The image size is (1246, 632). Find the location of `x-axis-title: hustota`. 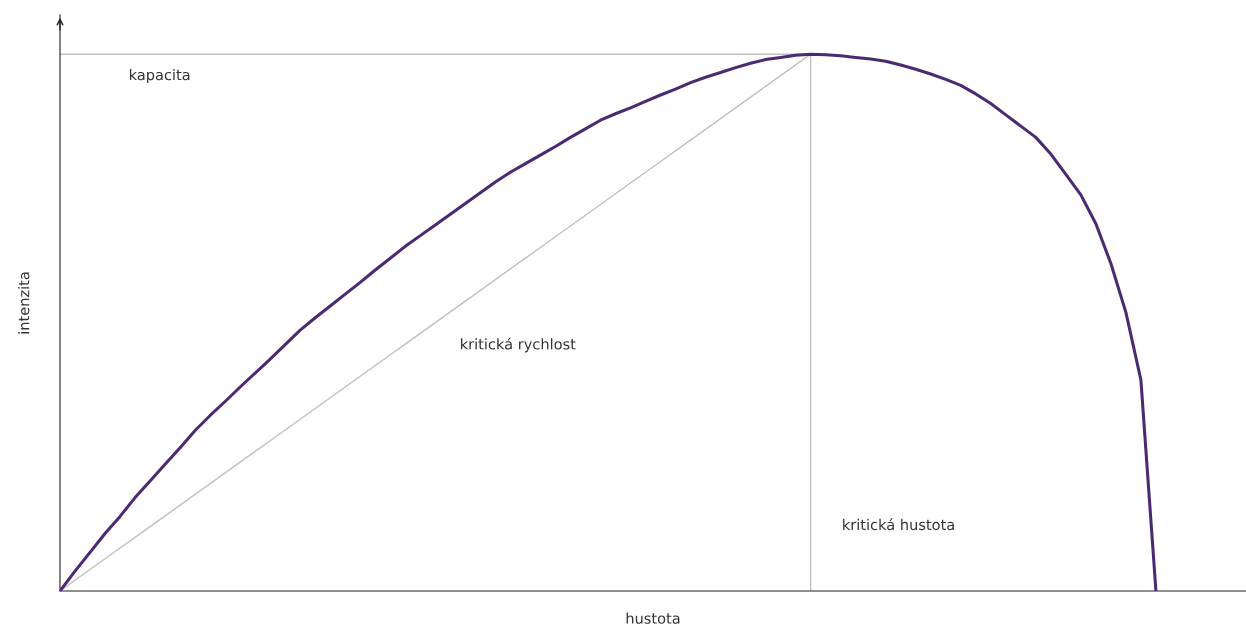

x-axis-title: hustota is located at coordinates (653, 618).